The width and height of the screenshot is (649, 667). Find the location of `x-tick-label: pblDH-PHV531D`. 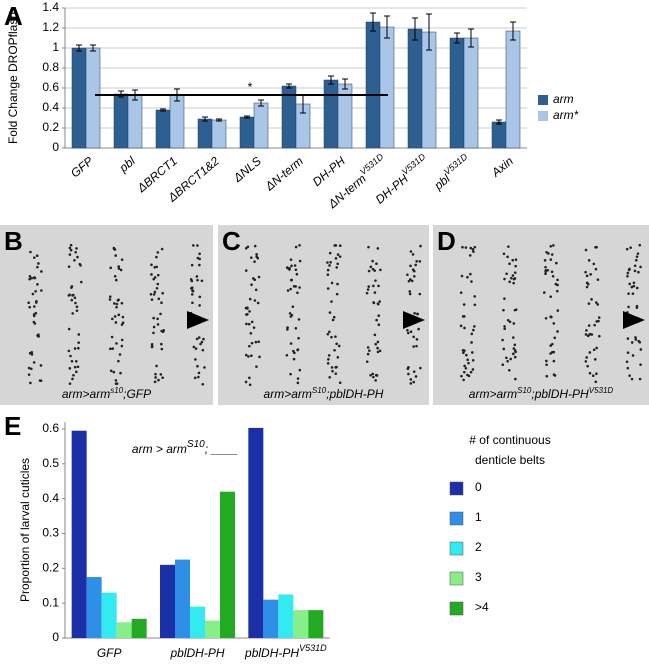

x-tick-label: pblDH-PHV531D is located at coordinates (285, 651).